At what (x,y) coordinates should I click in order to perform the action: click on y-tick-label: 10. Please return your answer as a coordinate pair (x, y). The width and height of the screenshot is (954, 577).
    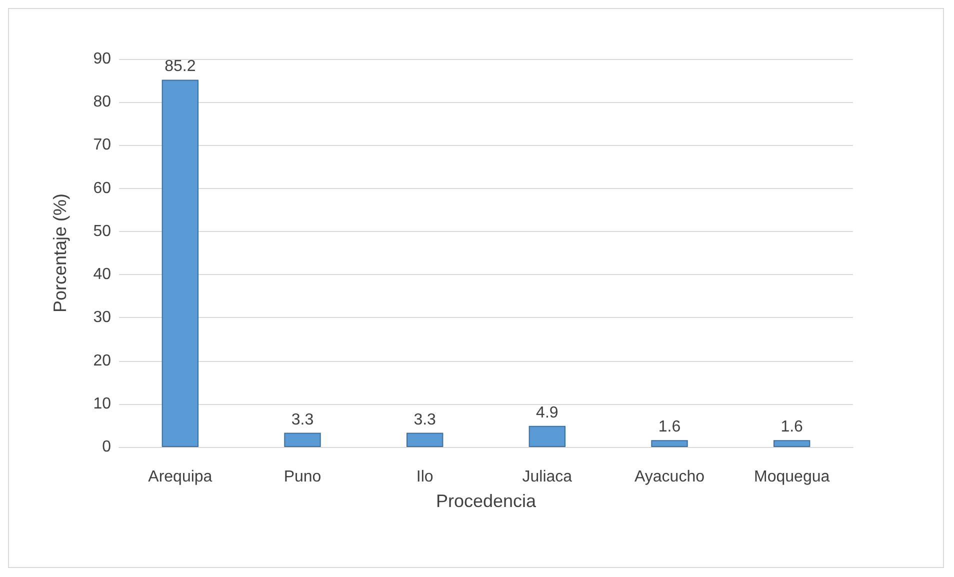
    Looking at the image, I should click on (102, 403).